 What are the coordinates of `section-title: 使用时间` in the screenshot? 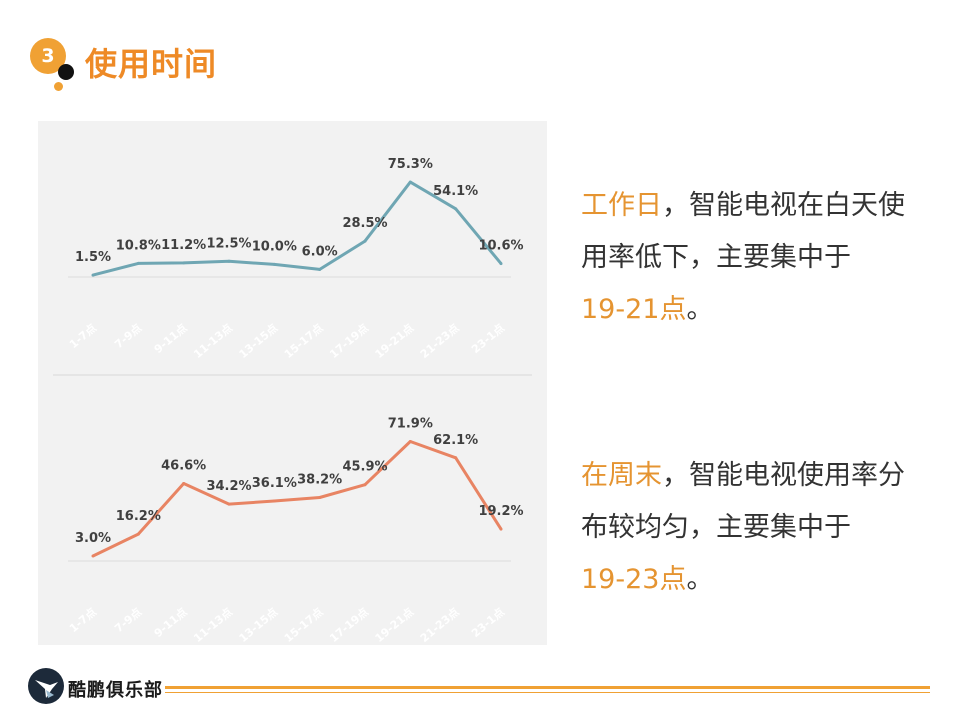 It's located at (151, 64).